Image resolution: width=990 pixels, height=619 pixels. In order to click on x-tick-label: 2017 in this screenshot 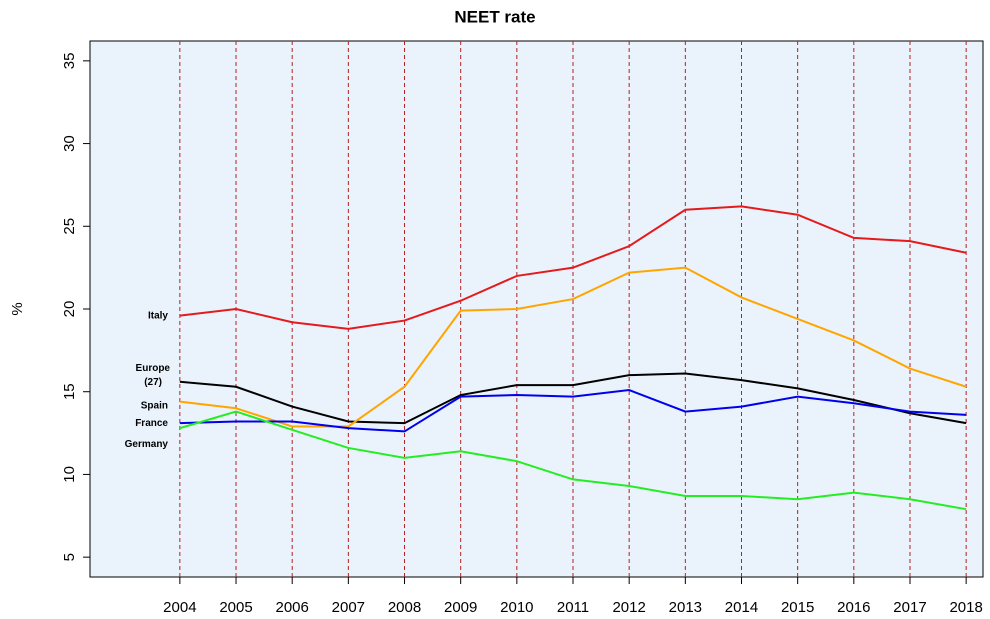, I will do `click(909, 607)`.